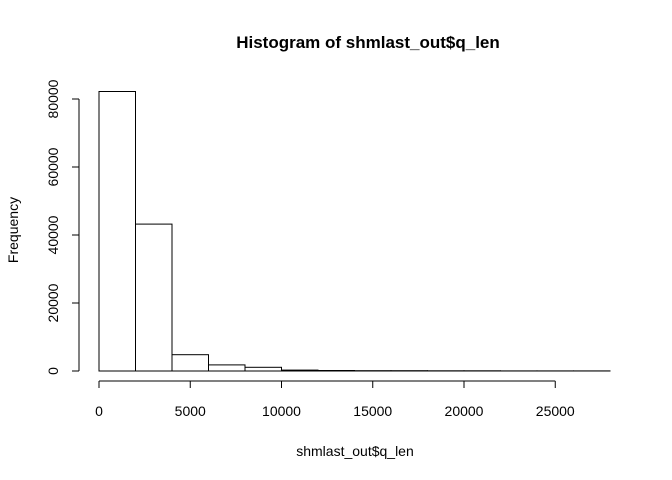 The image size is (672, 480). What do you see at coordinates (368, 42) in the screenshot?
I see `chart-title: Histogram of shmlast_out$q_len` at bounding box center [368, 42].